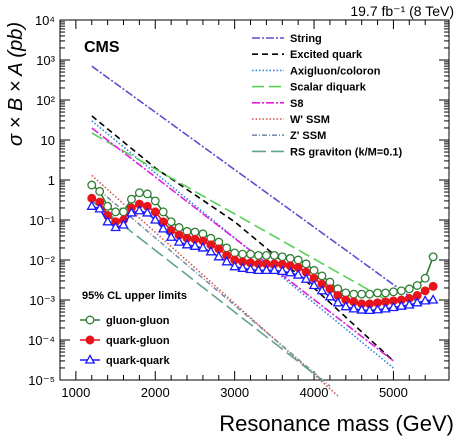 Image resolution: width=457 pixels, height=439 pixels. What do you see at coordinates (134, 296) in the screenshot?
I see `limits-legend-title: 95% CL upper limits` at bounding box center [134, 296].